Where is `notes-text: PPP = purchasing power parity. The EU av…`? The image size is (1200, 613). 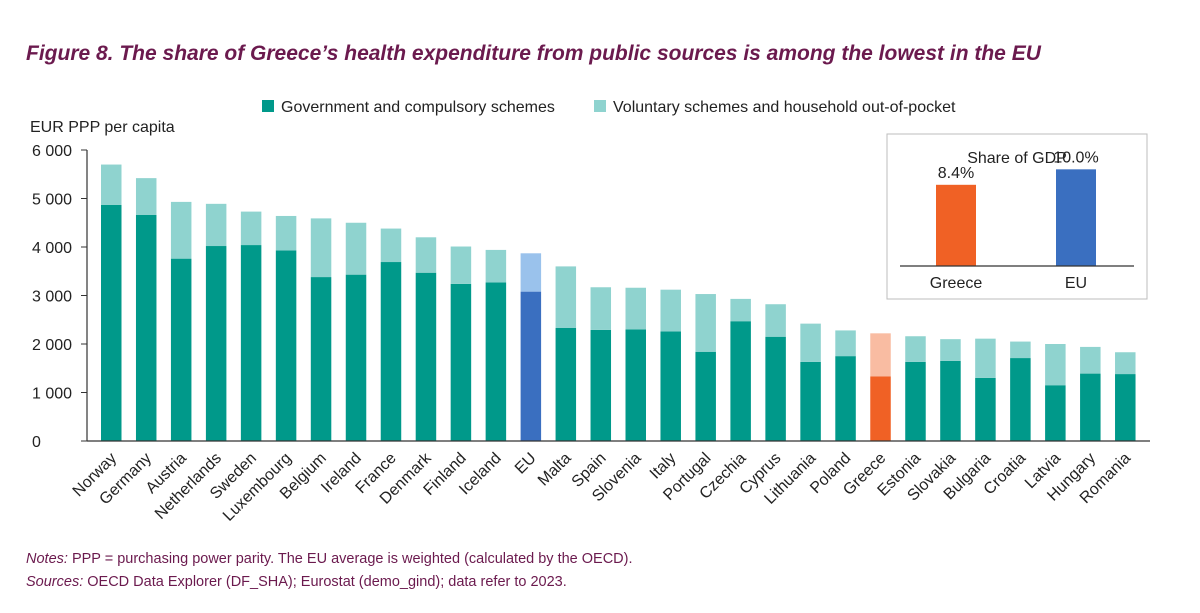
notes-text: PPP = purchasing power parity. The EU av… is located at coordinates (350, 559).